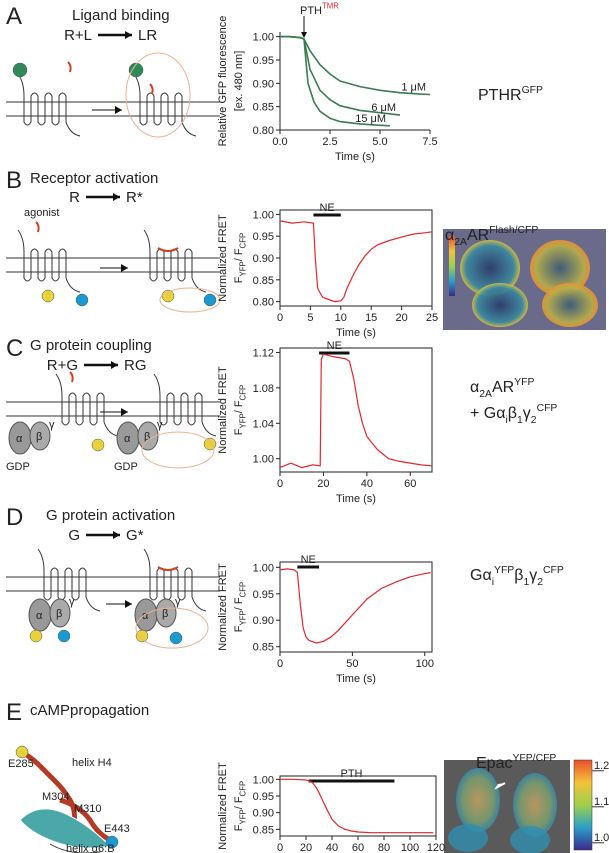  I want to click on reaction: G*, so click(135, 535).